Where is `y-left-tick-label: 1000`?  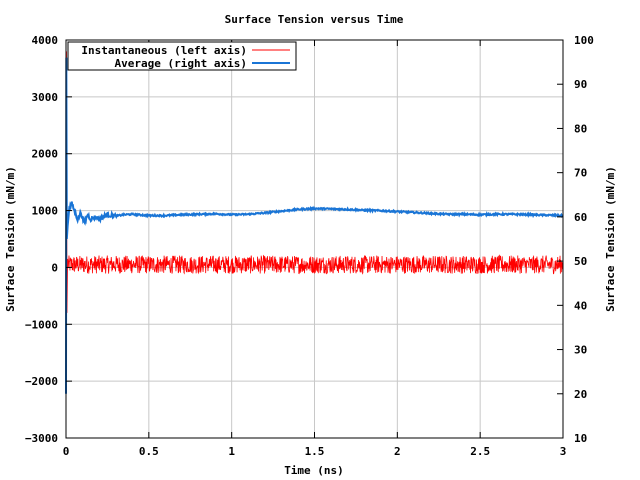 y-left-tick-label: 1000 is located at coordinates (45, 211).